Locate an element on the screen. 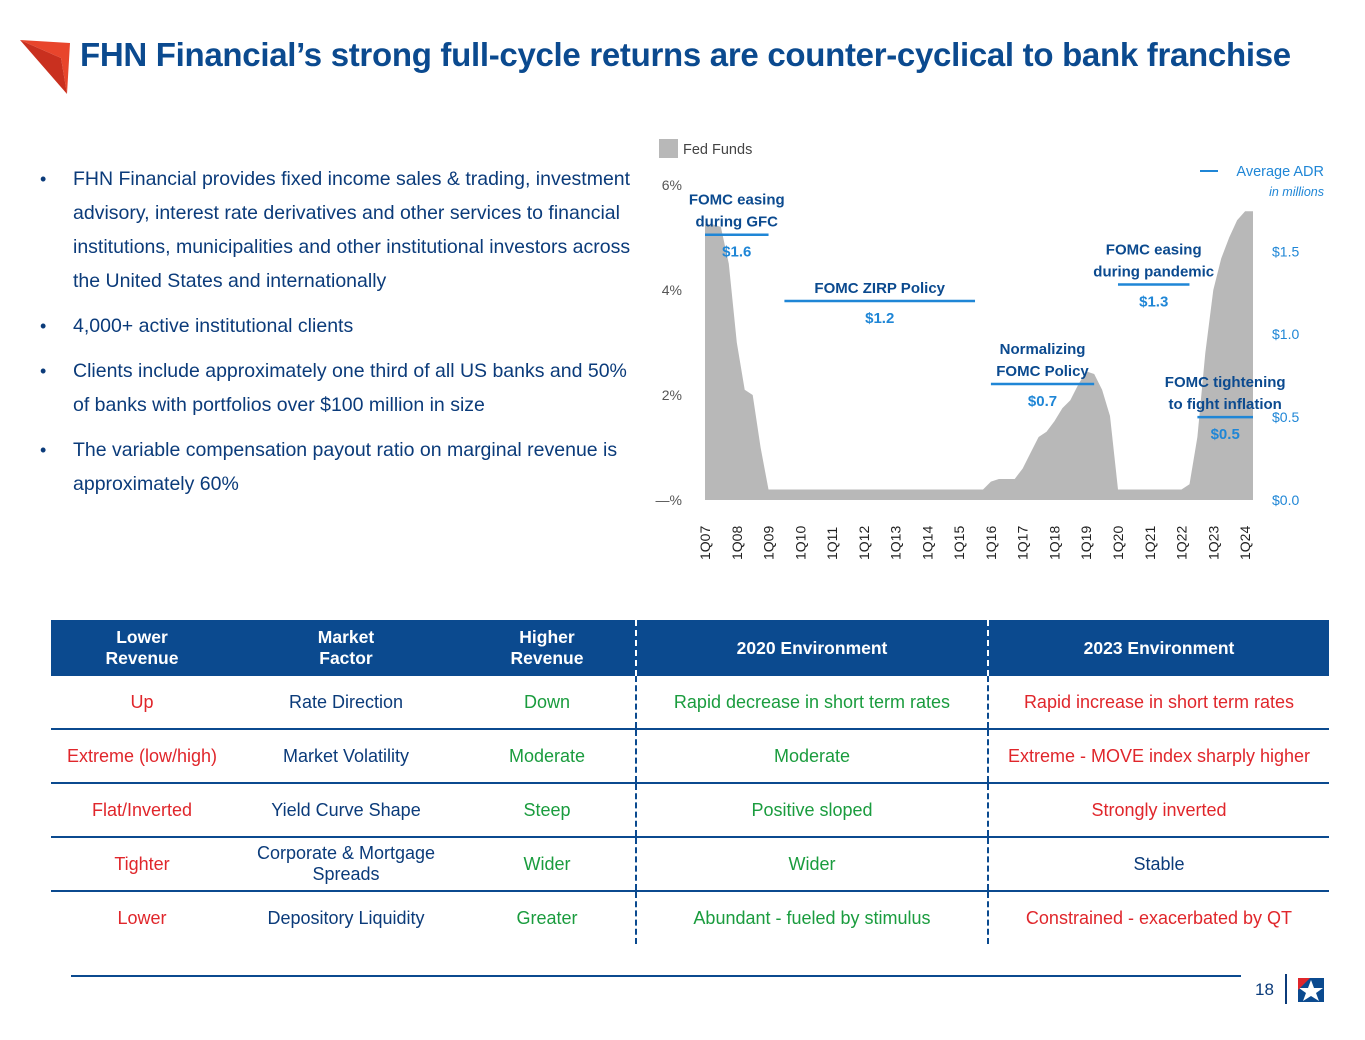 Image resolution: width=1365 pixels, height=1040 pixels. cell-lower-revenue: Flat/Inverted is located at coordinates (142, 810).